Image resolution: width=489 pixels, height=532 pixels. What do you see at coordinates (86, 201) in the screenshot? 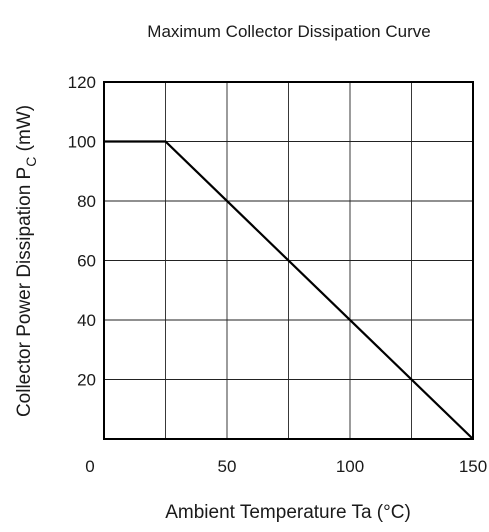
I see `y-tick-label: 80` at bounding box center [86, 201].